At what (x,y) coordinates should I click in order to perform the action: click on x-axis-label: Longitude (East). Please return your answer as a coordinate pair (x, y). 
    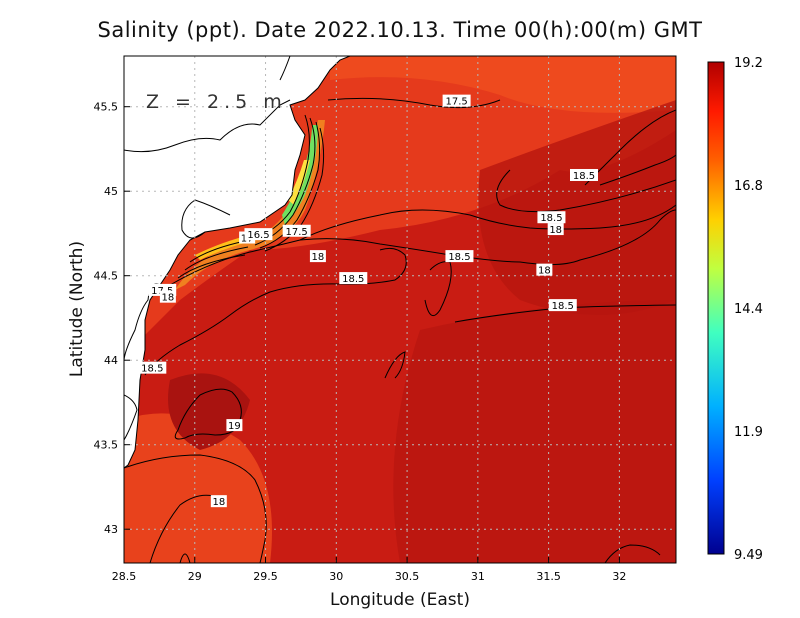
    Looking at the image, I should click on (400, 600).